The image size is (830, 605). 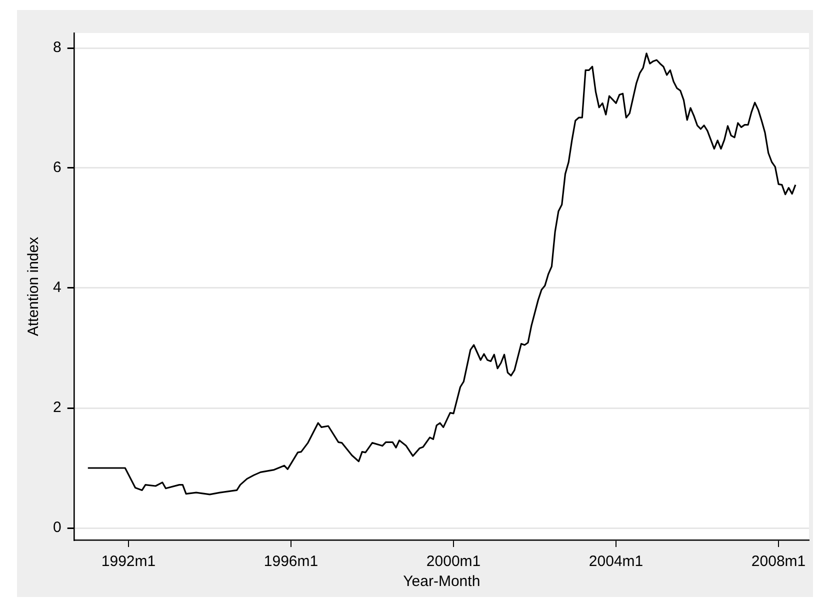 I want to click on x-tick-label: 2004m1, so click(x=616, y=561).